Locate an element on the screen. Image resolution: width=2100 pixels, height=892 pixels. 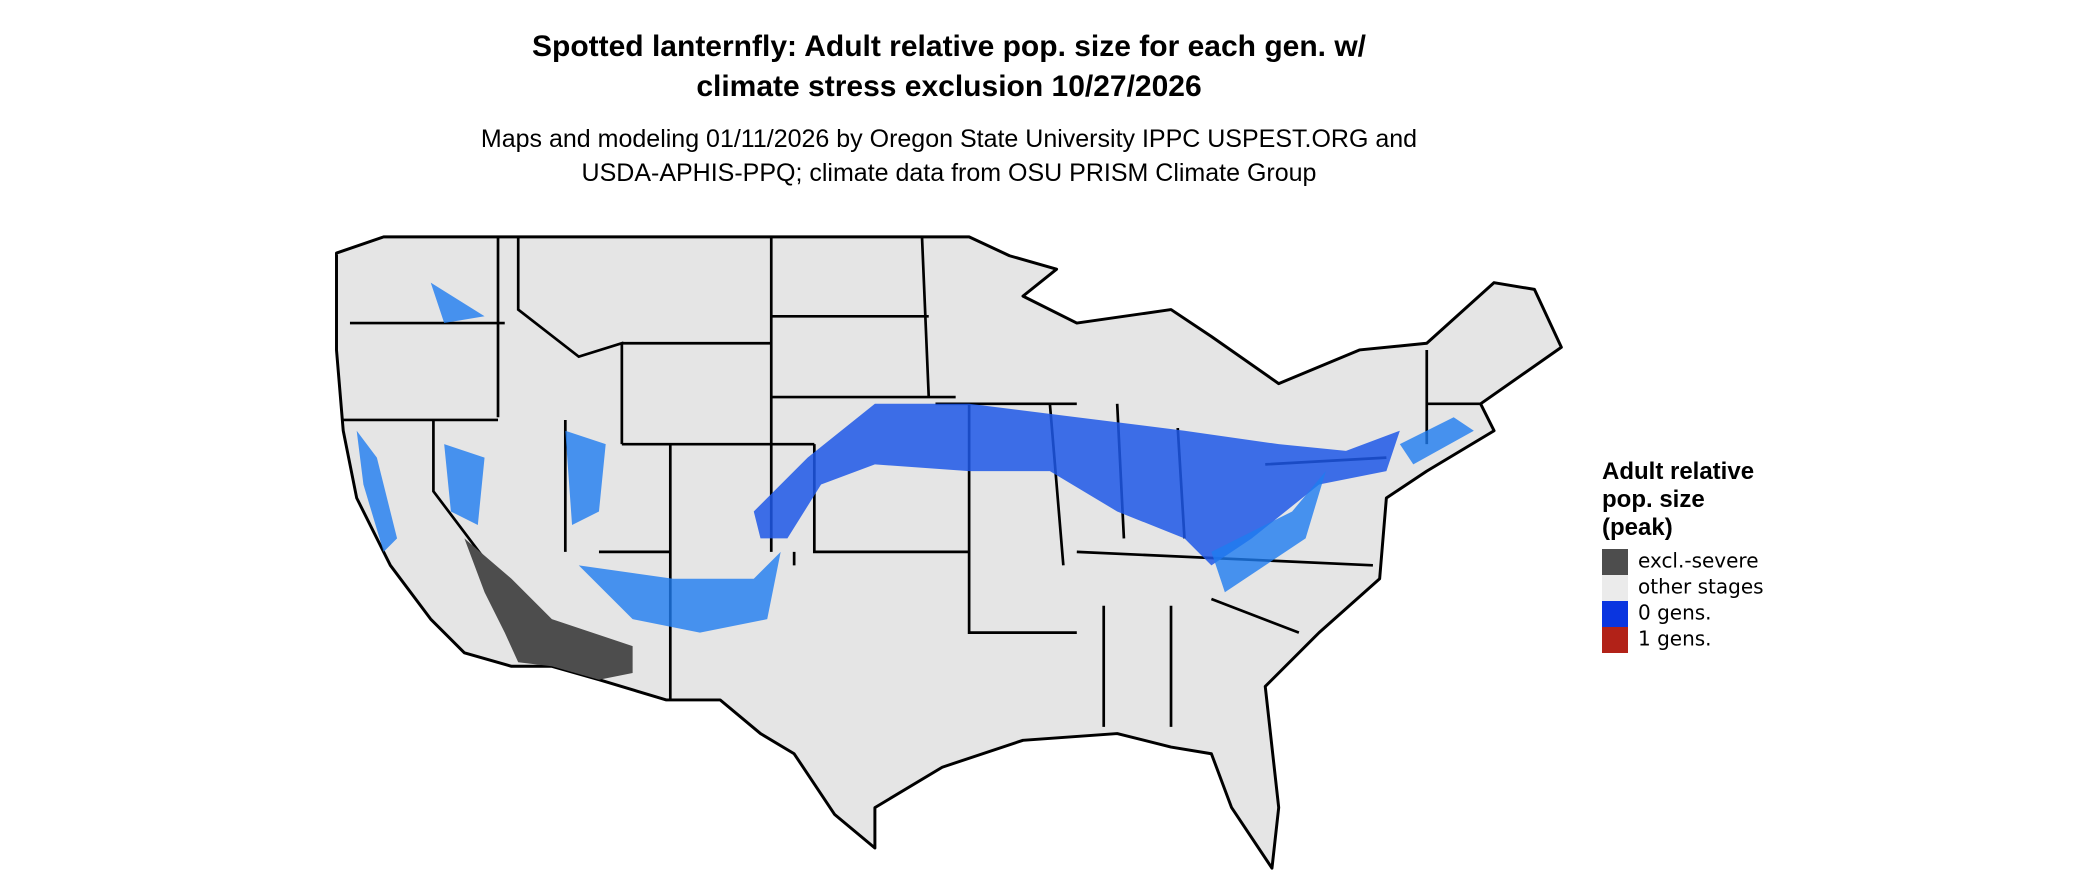
legend-label: 1 gens. is located at coordinates (1675, 639).